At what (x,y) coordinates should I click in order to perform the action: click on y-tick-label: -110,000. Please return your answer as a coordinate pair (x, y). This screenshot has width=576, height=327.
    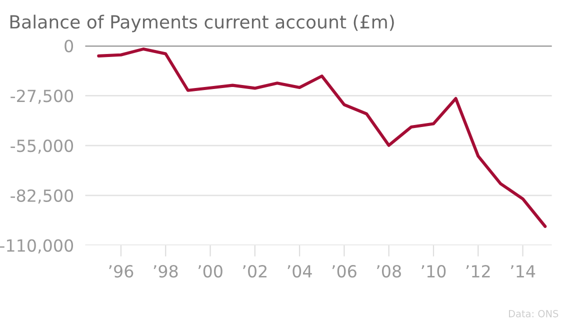
    Looking at the image, I should click on (37, 246).